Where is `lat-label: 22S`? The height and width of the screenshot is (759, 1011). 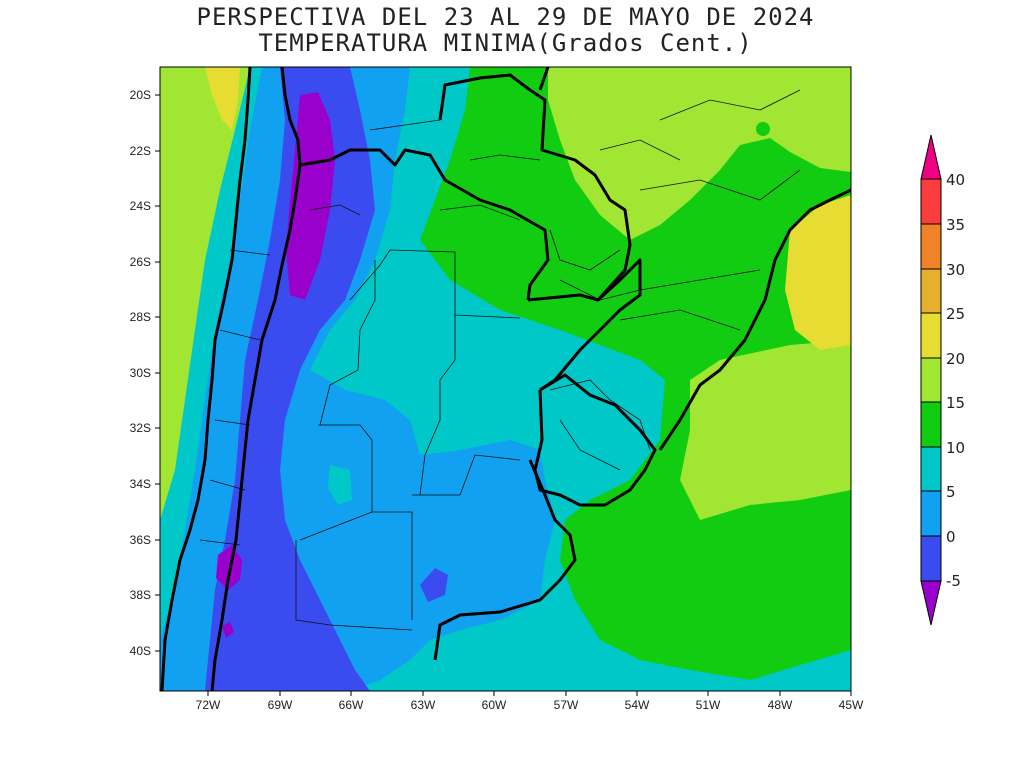
lat-label: 22S is located at coordinates (140, 151).